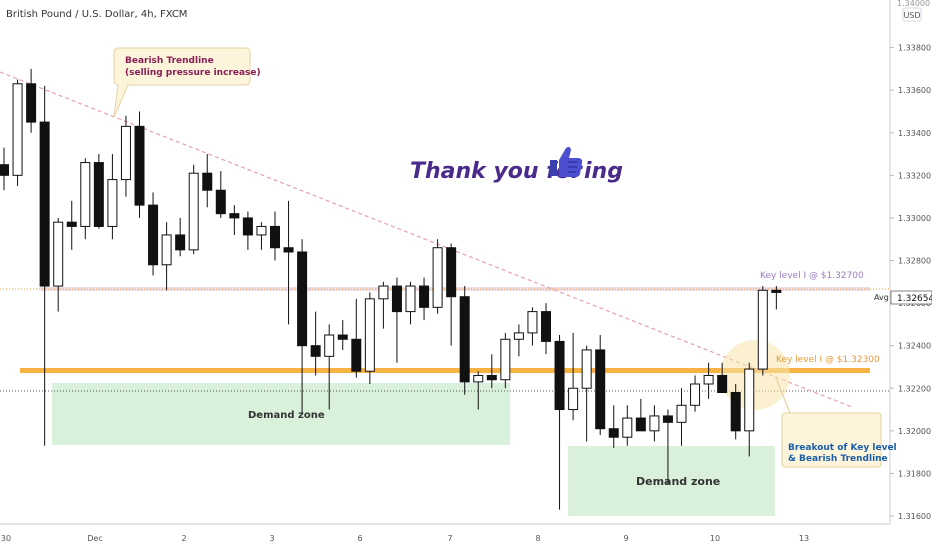 This screenshot has width=932, height=550. What do you see at coordinates (183, 538) in the screenshot?
I see `x-tick-label: 2` at bounding box center [183, 538].